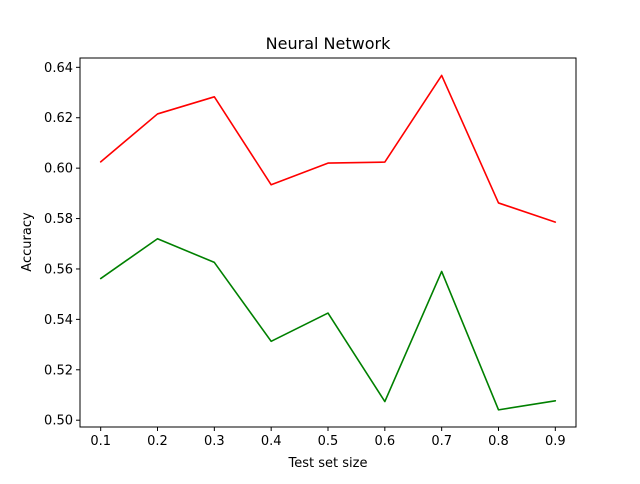 This screenshot has height=484, width=640. What do you see at coordinates (100, 441) in the screenshot?
I see `x-tick-label: 0.1` at bounding box center [100, 441].